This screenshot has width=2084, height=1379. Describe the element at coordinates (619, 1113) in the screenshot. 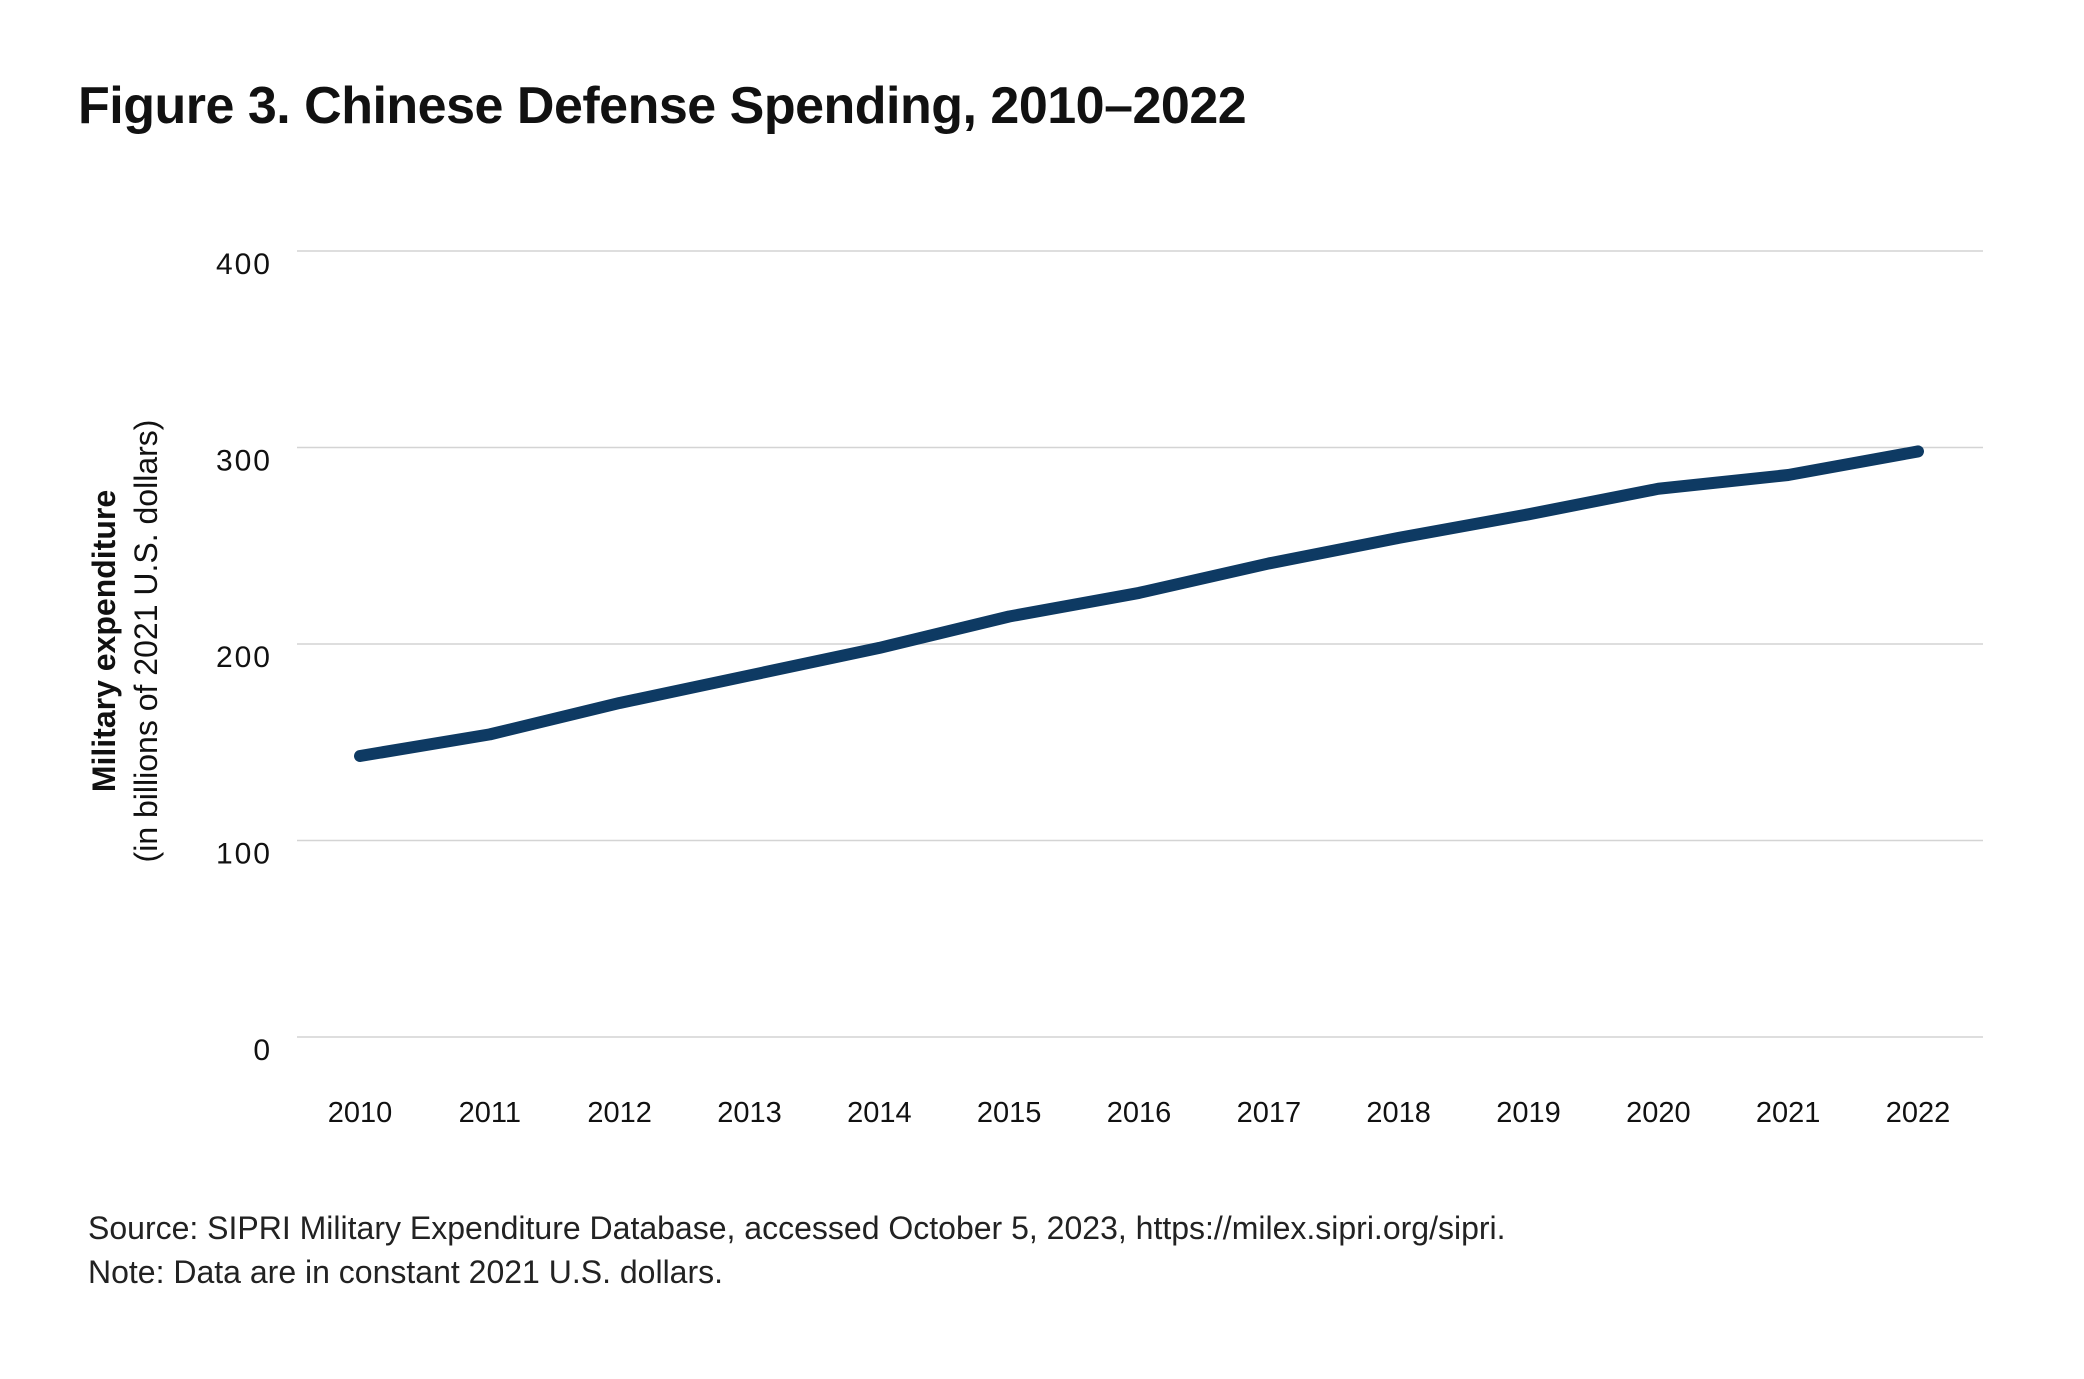

I see `x-tick-label: 2012` at that location.